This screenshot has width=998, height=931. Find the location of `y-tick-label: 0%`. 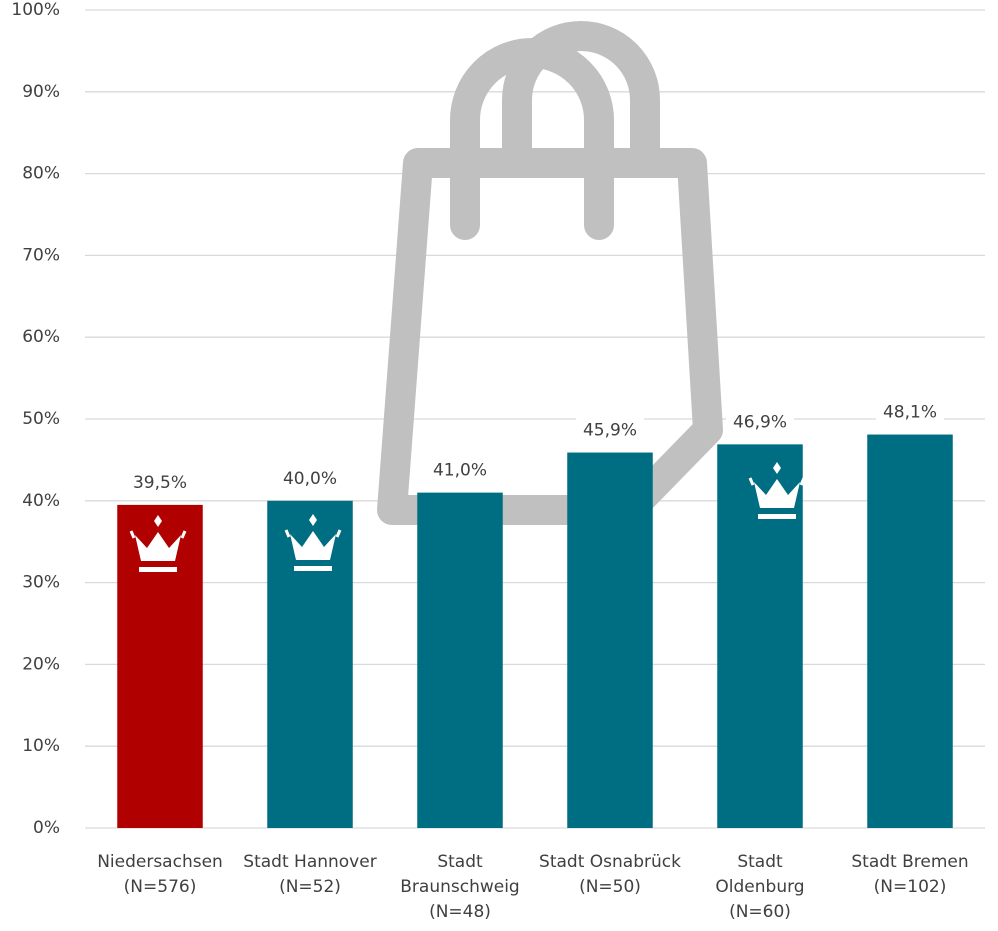

y-tick-label: 0% is located at coordinates (46, 828).